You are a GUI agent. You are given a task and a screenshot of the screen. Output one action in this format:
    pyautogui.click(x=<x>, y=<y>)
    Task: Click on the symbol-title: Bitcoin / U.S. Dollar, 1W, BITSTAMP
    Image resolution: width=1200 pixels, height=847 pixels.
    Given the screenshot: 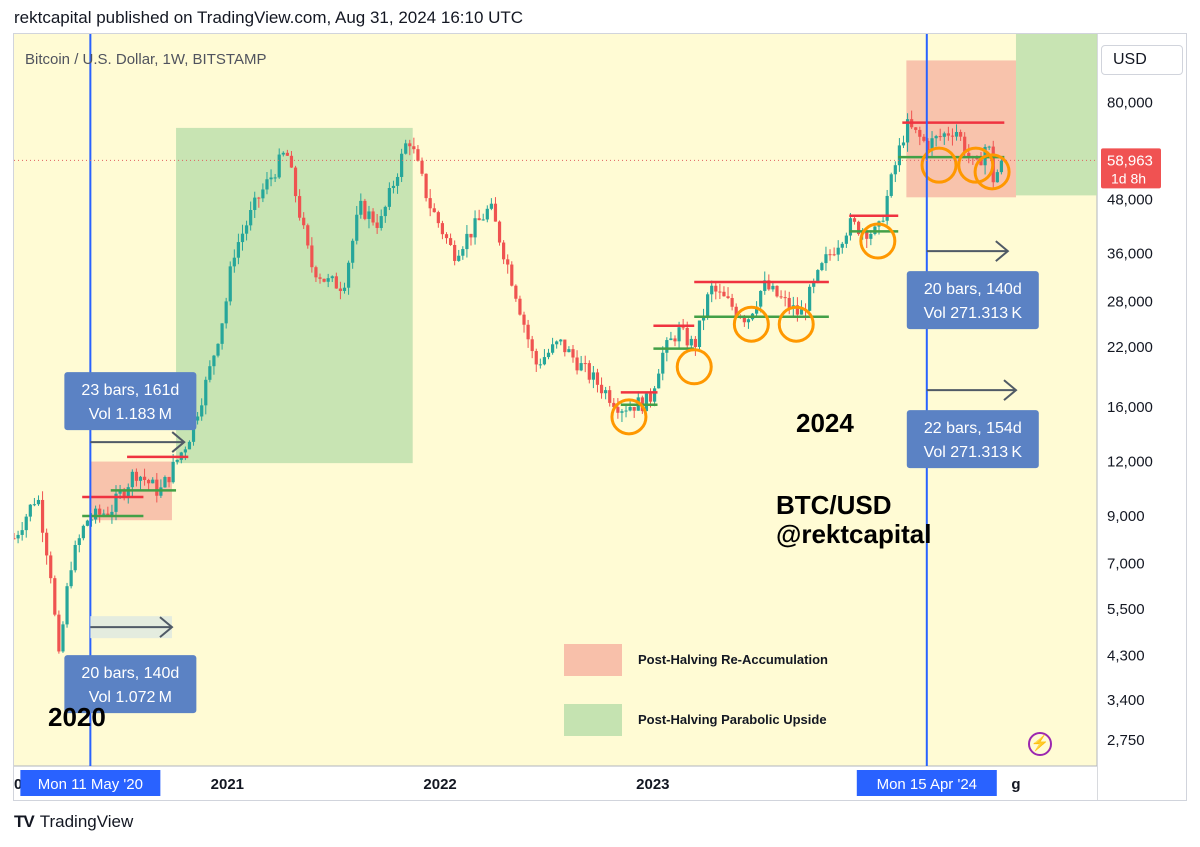 What is the action you would take?
    pyautogui.click(x=145, y=59)
    